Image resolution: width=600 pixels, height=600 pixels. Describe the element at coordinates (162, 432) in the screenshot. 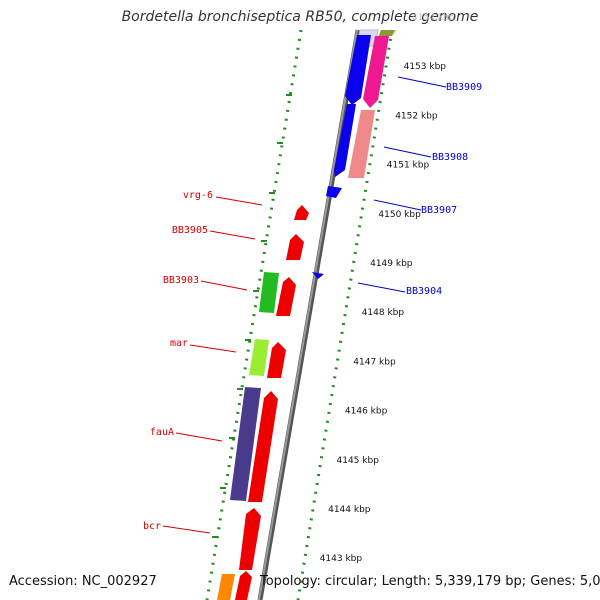

I see `label-fauA: fauA` at that location.